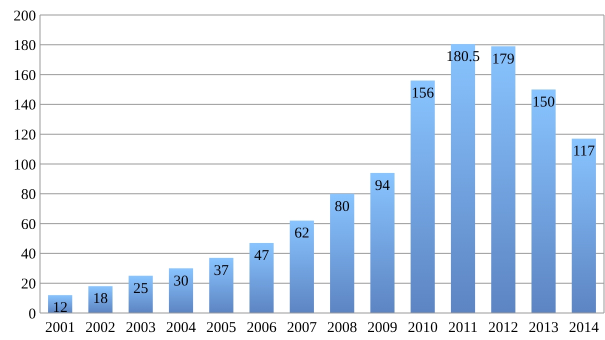  I want to click on x-tick-label: 2001, so click(60, 328).